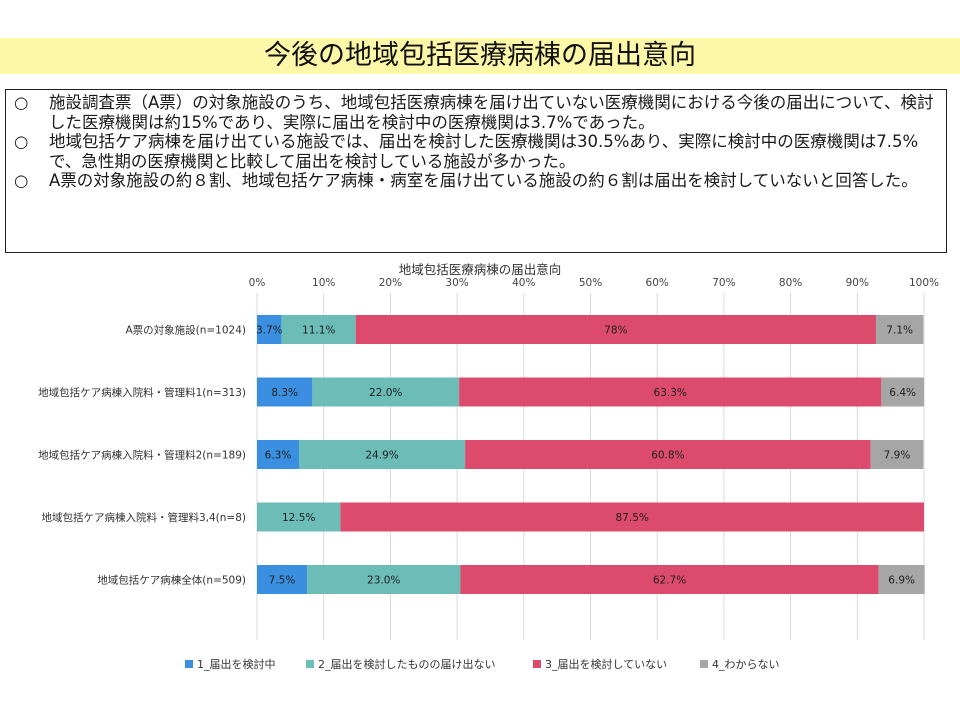 The image size is (960, 720). What do you see at coordinates (323, 283) in the screenshot?
I see `x-tick-label: 10%` at bounding box center [323, 283].